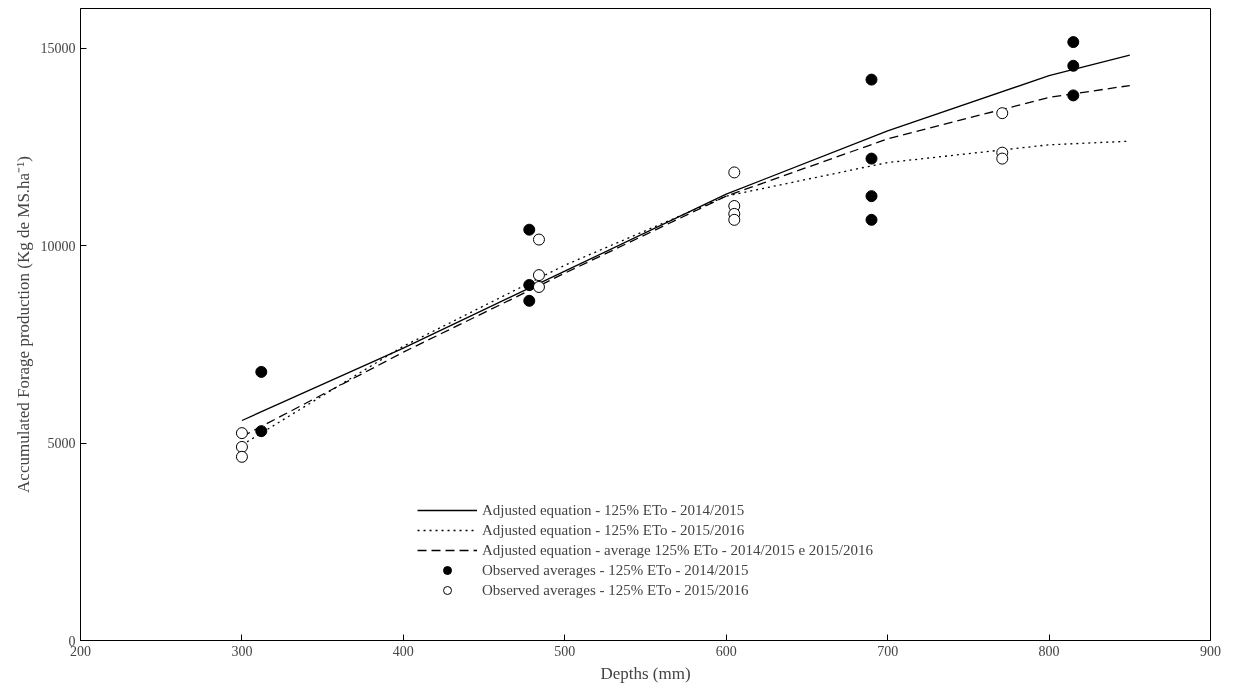  I want to click on legend-label: Observed averages - 125% ETo - 2014/2015, so click(615, 570).